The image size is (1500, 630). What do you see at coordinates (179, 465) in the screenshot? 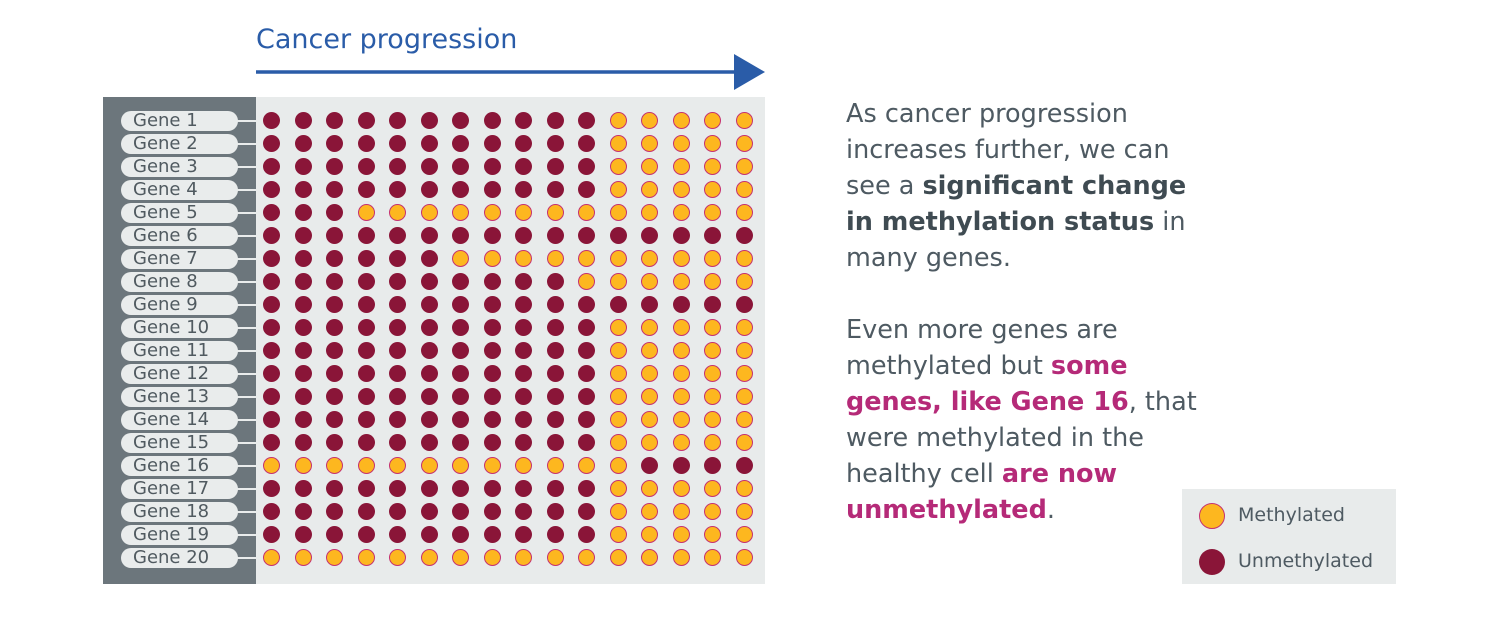
I see `gene-label: Gene 16` at bounding box center [179, 465].